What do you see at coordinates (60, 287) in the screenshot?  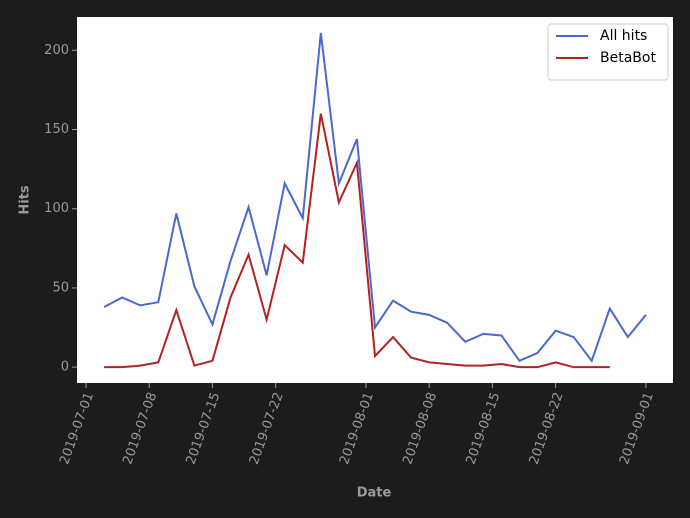 I see `y-tick-label: 50` at bounding box center [60, 287].